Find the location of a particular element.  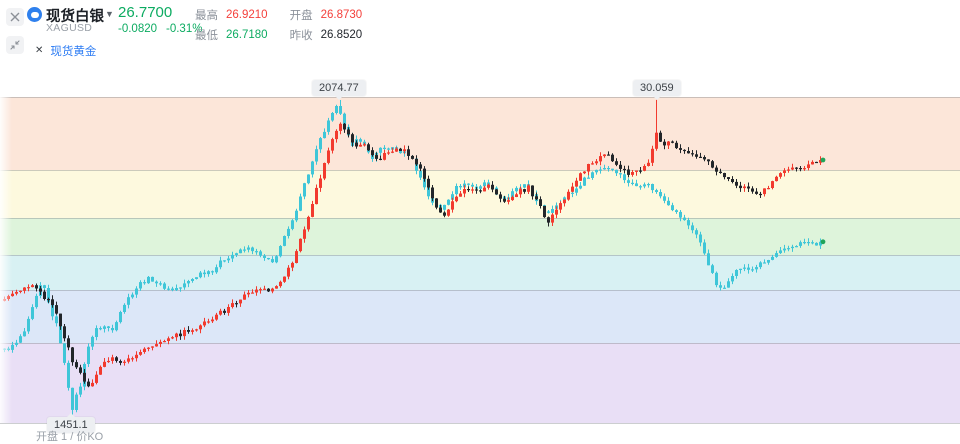

instrument-code: XAGUSD is located at coordinates (69, 28).